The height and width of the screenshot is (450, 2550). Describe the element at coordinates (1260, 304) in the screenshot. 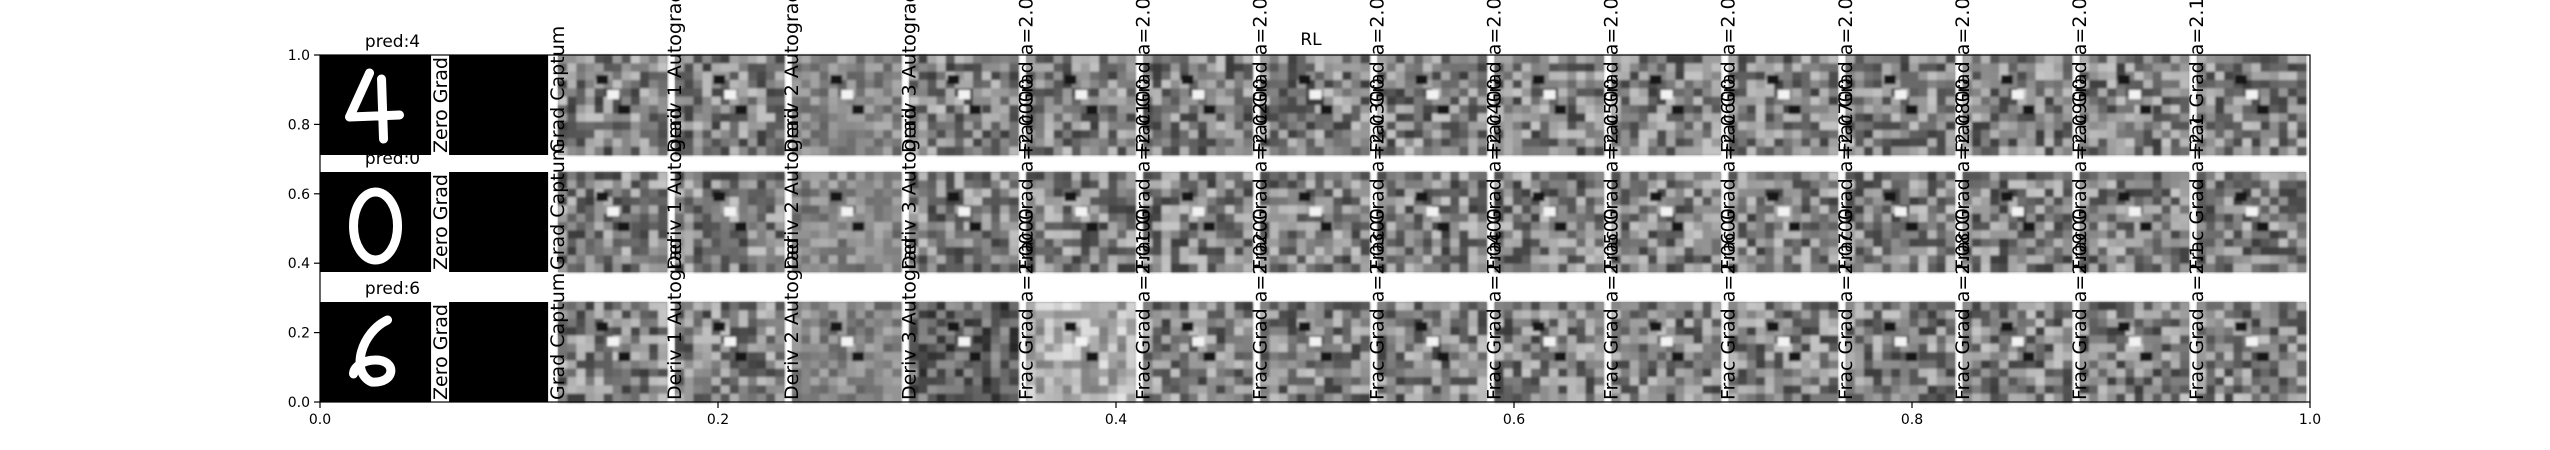

I see `column-label: Frac Grad a=2.0200` at that location.